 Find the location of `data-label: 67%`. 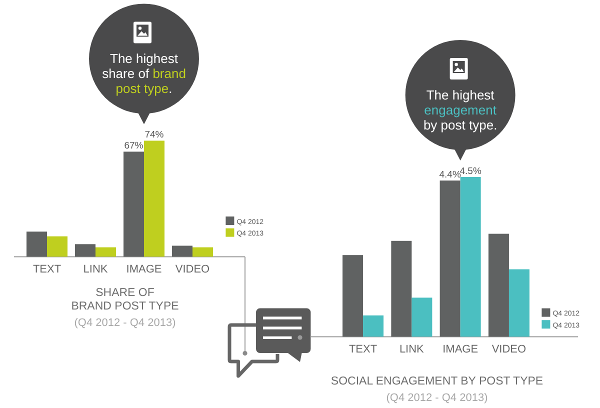

data-label: 67% is located at coordinates (134, 146).